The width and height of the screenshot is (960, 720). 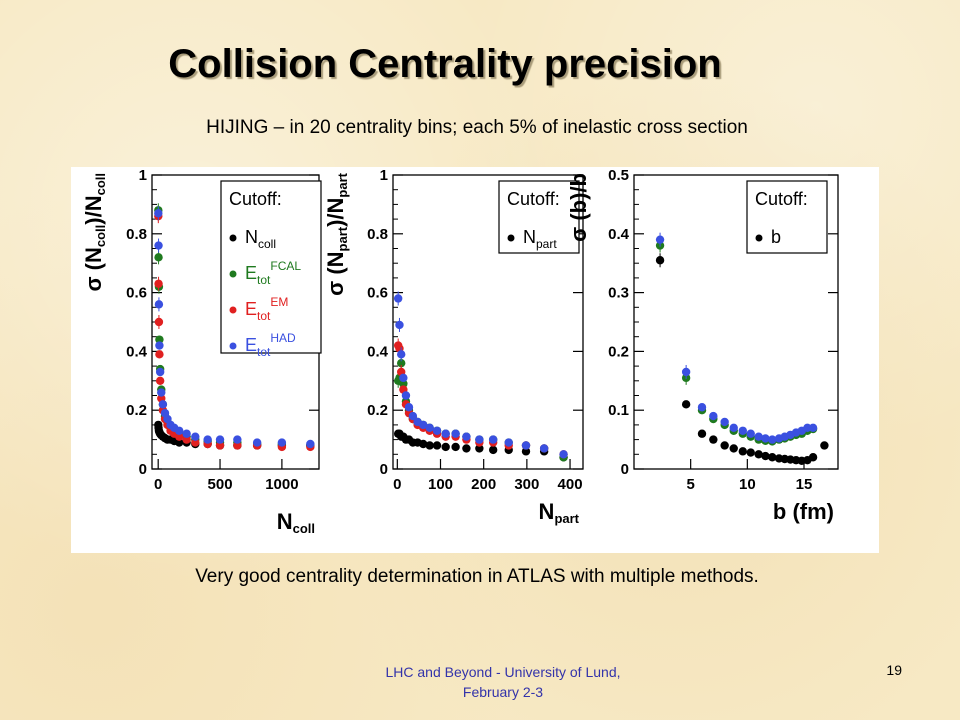 What do you see at coordinates (803, 511) in the screenshot?
I see `x-axis-title: b (fm)` at bounding box center [803, 511].